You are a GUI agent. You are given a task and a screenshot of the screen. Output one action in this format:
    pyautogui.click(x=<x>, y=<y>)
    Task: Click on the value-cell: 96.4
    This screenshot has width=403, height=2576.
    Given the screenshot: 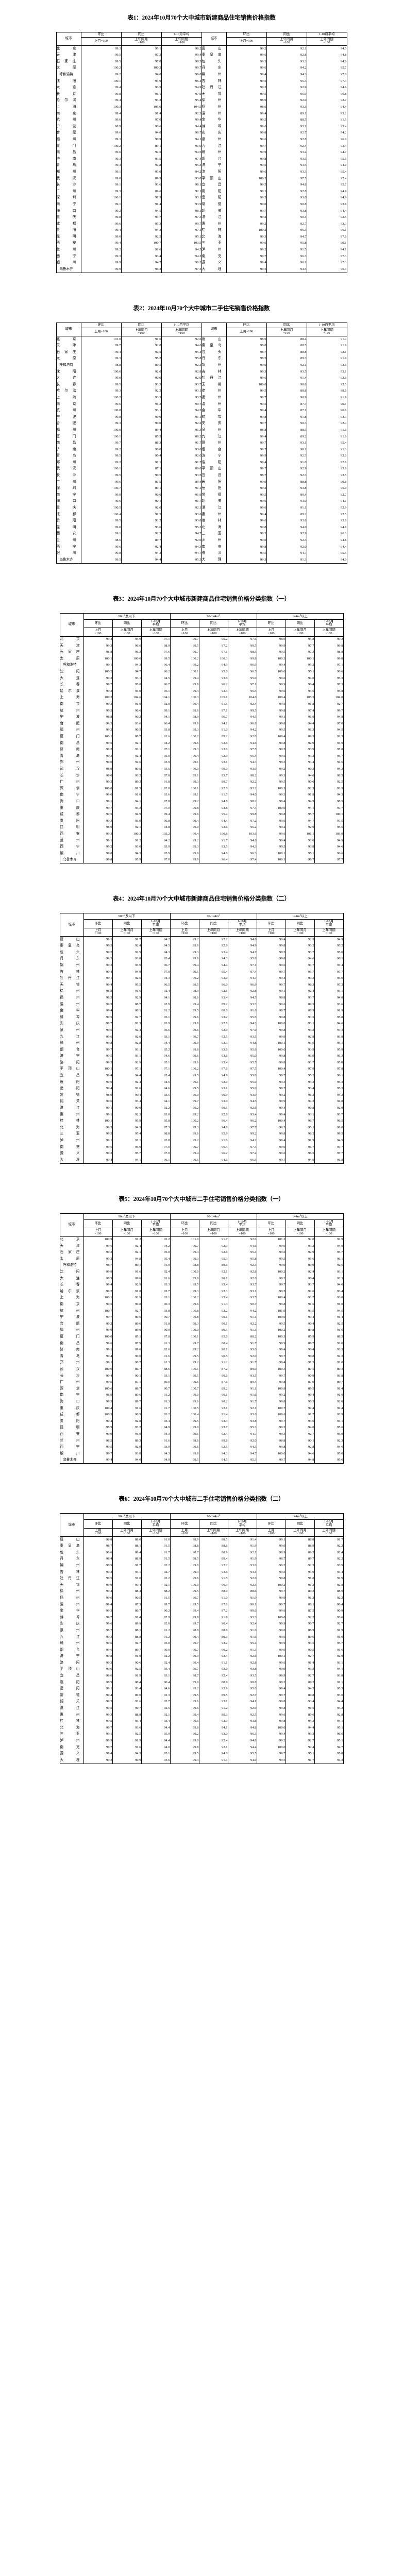 What is the action you would take?
    pyautogui.click(x=213, y=1121)
    